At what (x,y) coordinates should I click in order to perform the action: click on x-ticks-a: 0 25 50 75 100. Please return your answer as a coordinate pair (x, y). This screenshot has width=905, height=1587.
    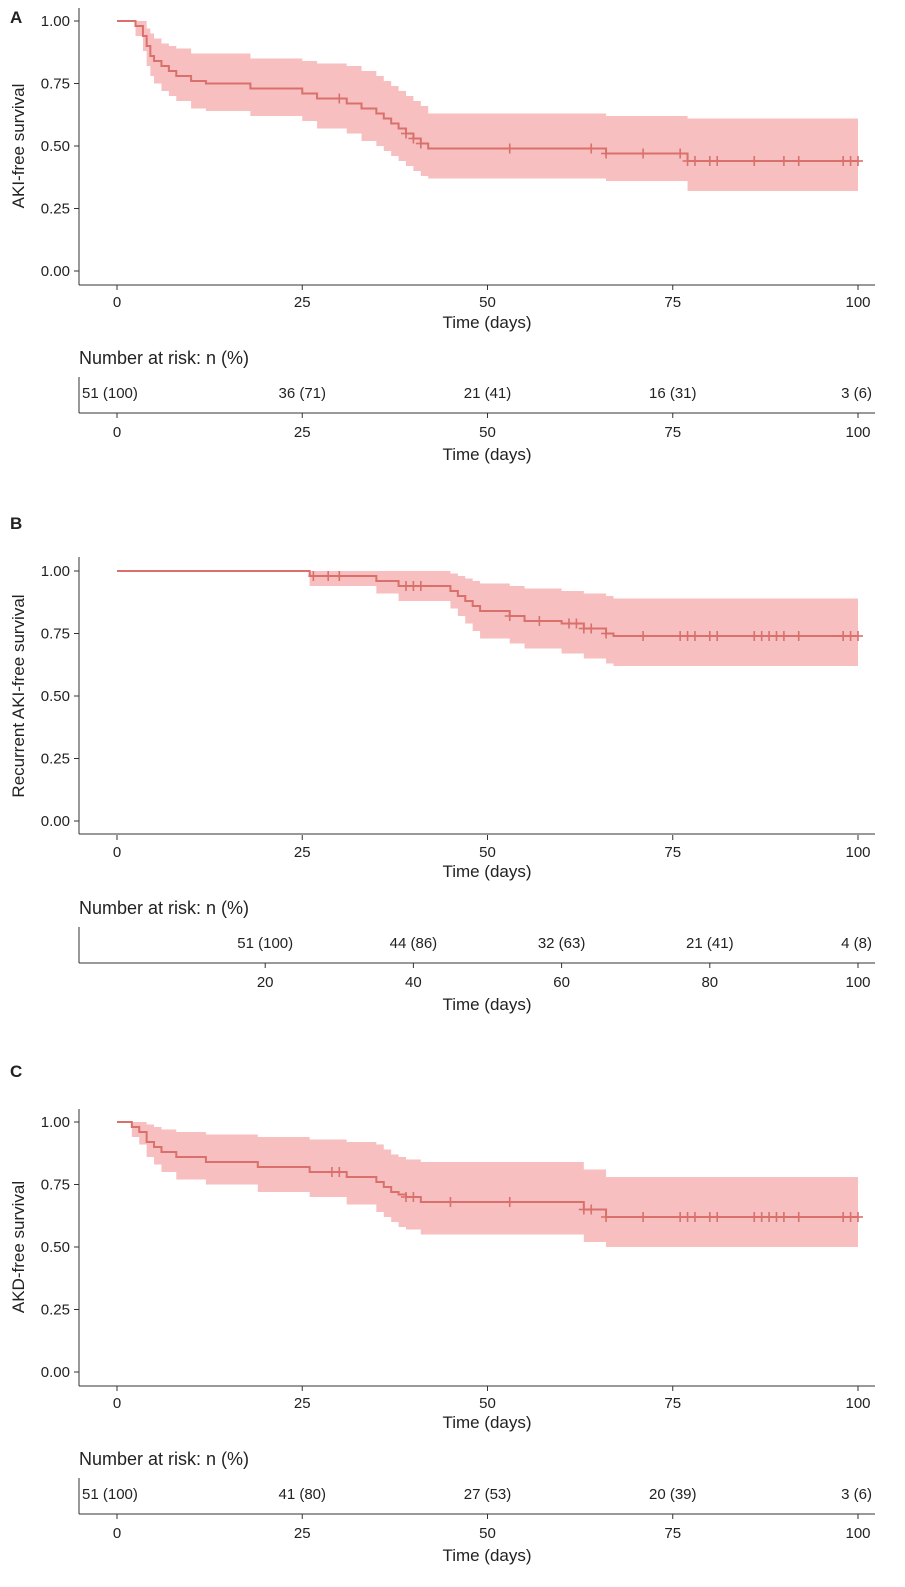
    Looking at the image, I should click on (492, 298).